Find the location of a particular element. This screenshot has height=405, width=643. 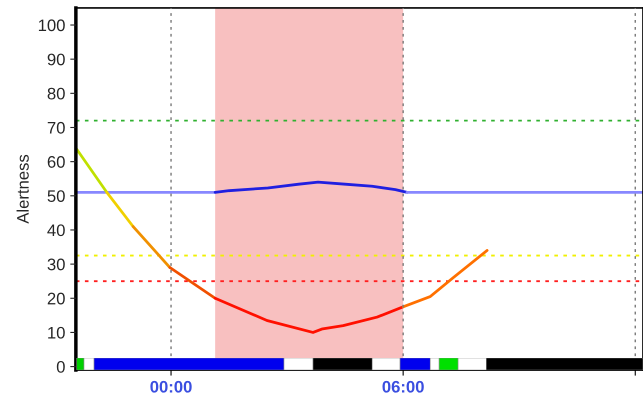

y-tick-label: 20 is located at coordinates (56, 298).